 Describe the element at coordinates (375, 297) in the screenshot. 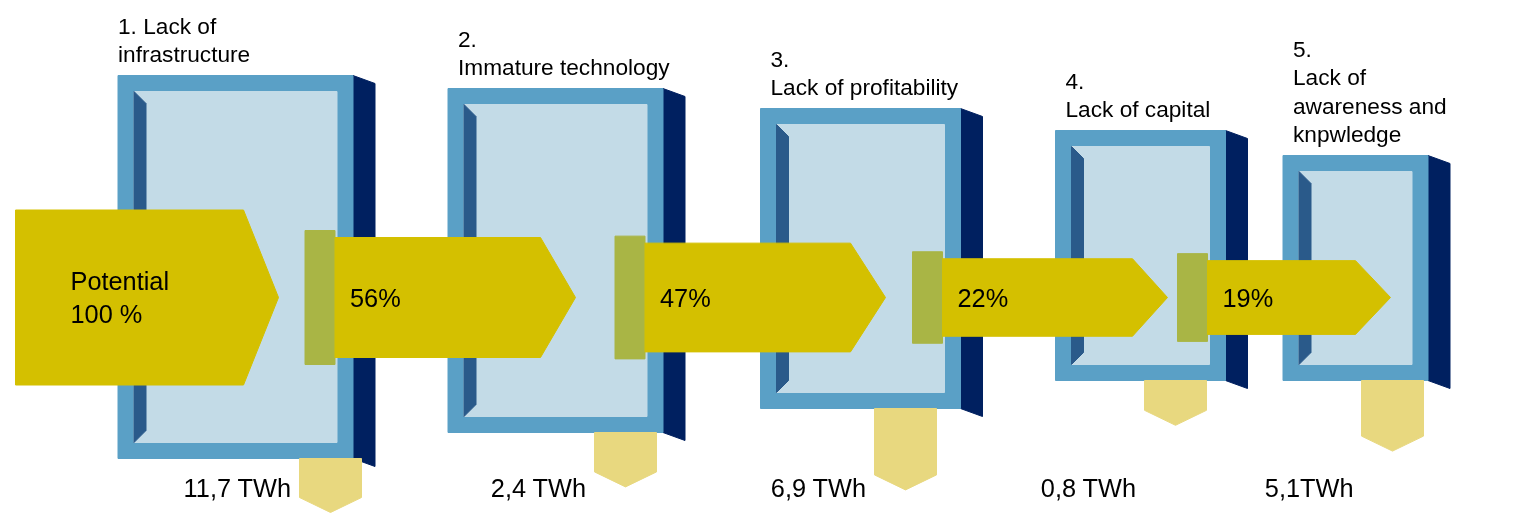

I see `data-label: 56%` at that location.